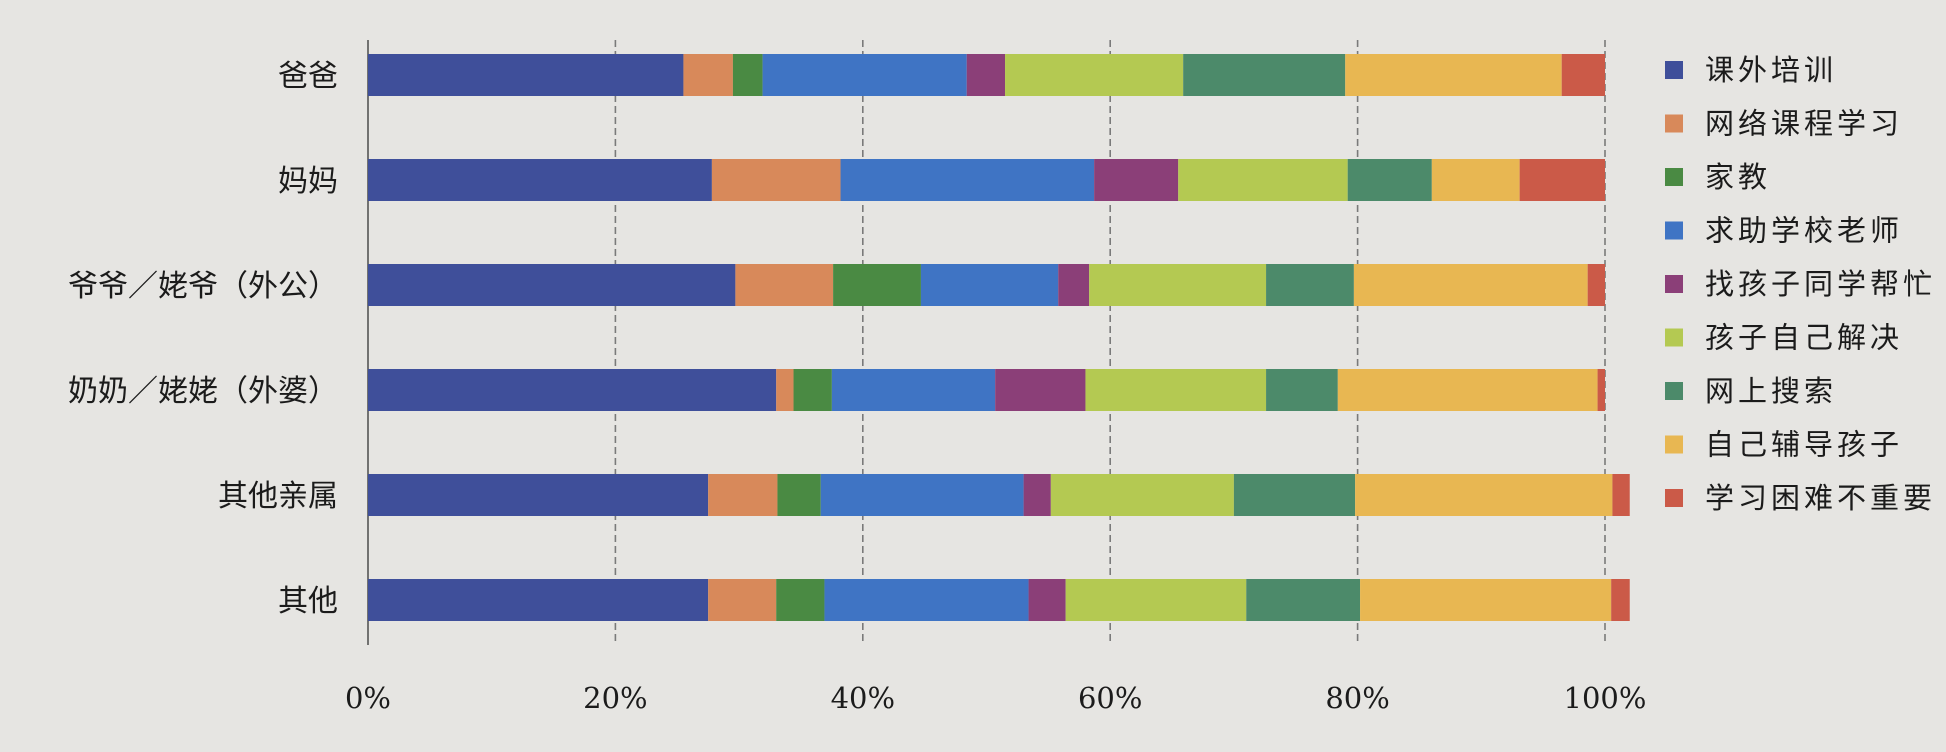 This screenshot has height=752, width=1946. I want to click on legend-item: 家教, so click(1718, 177).